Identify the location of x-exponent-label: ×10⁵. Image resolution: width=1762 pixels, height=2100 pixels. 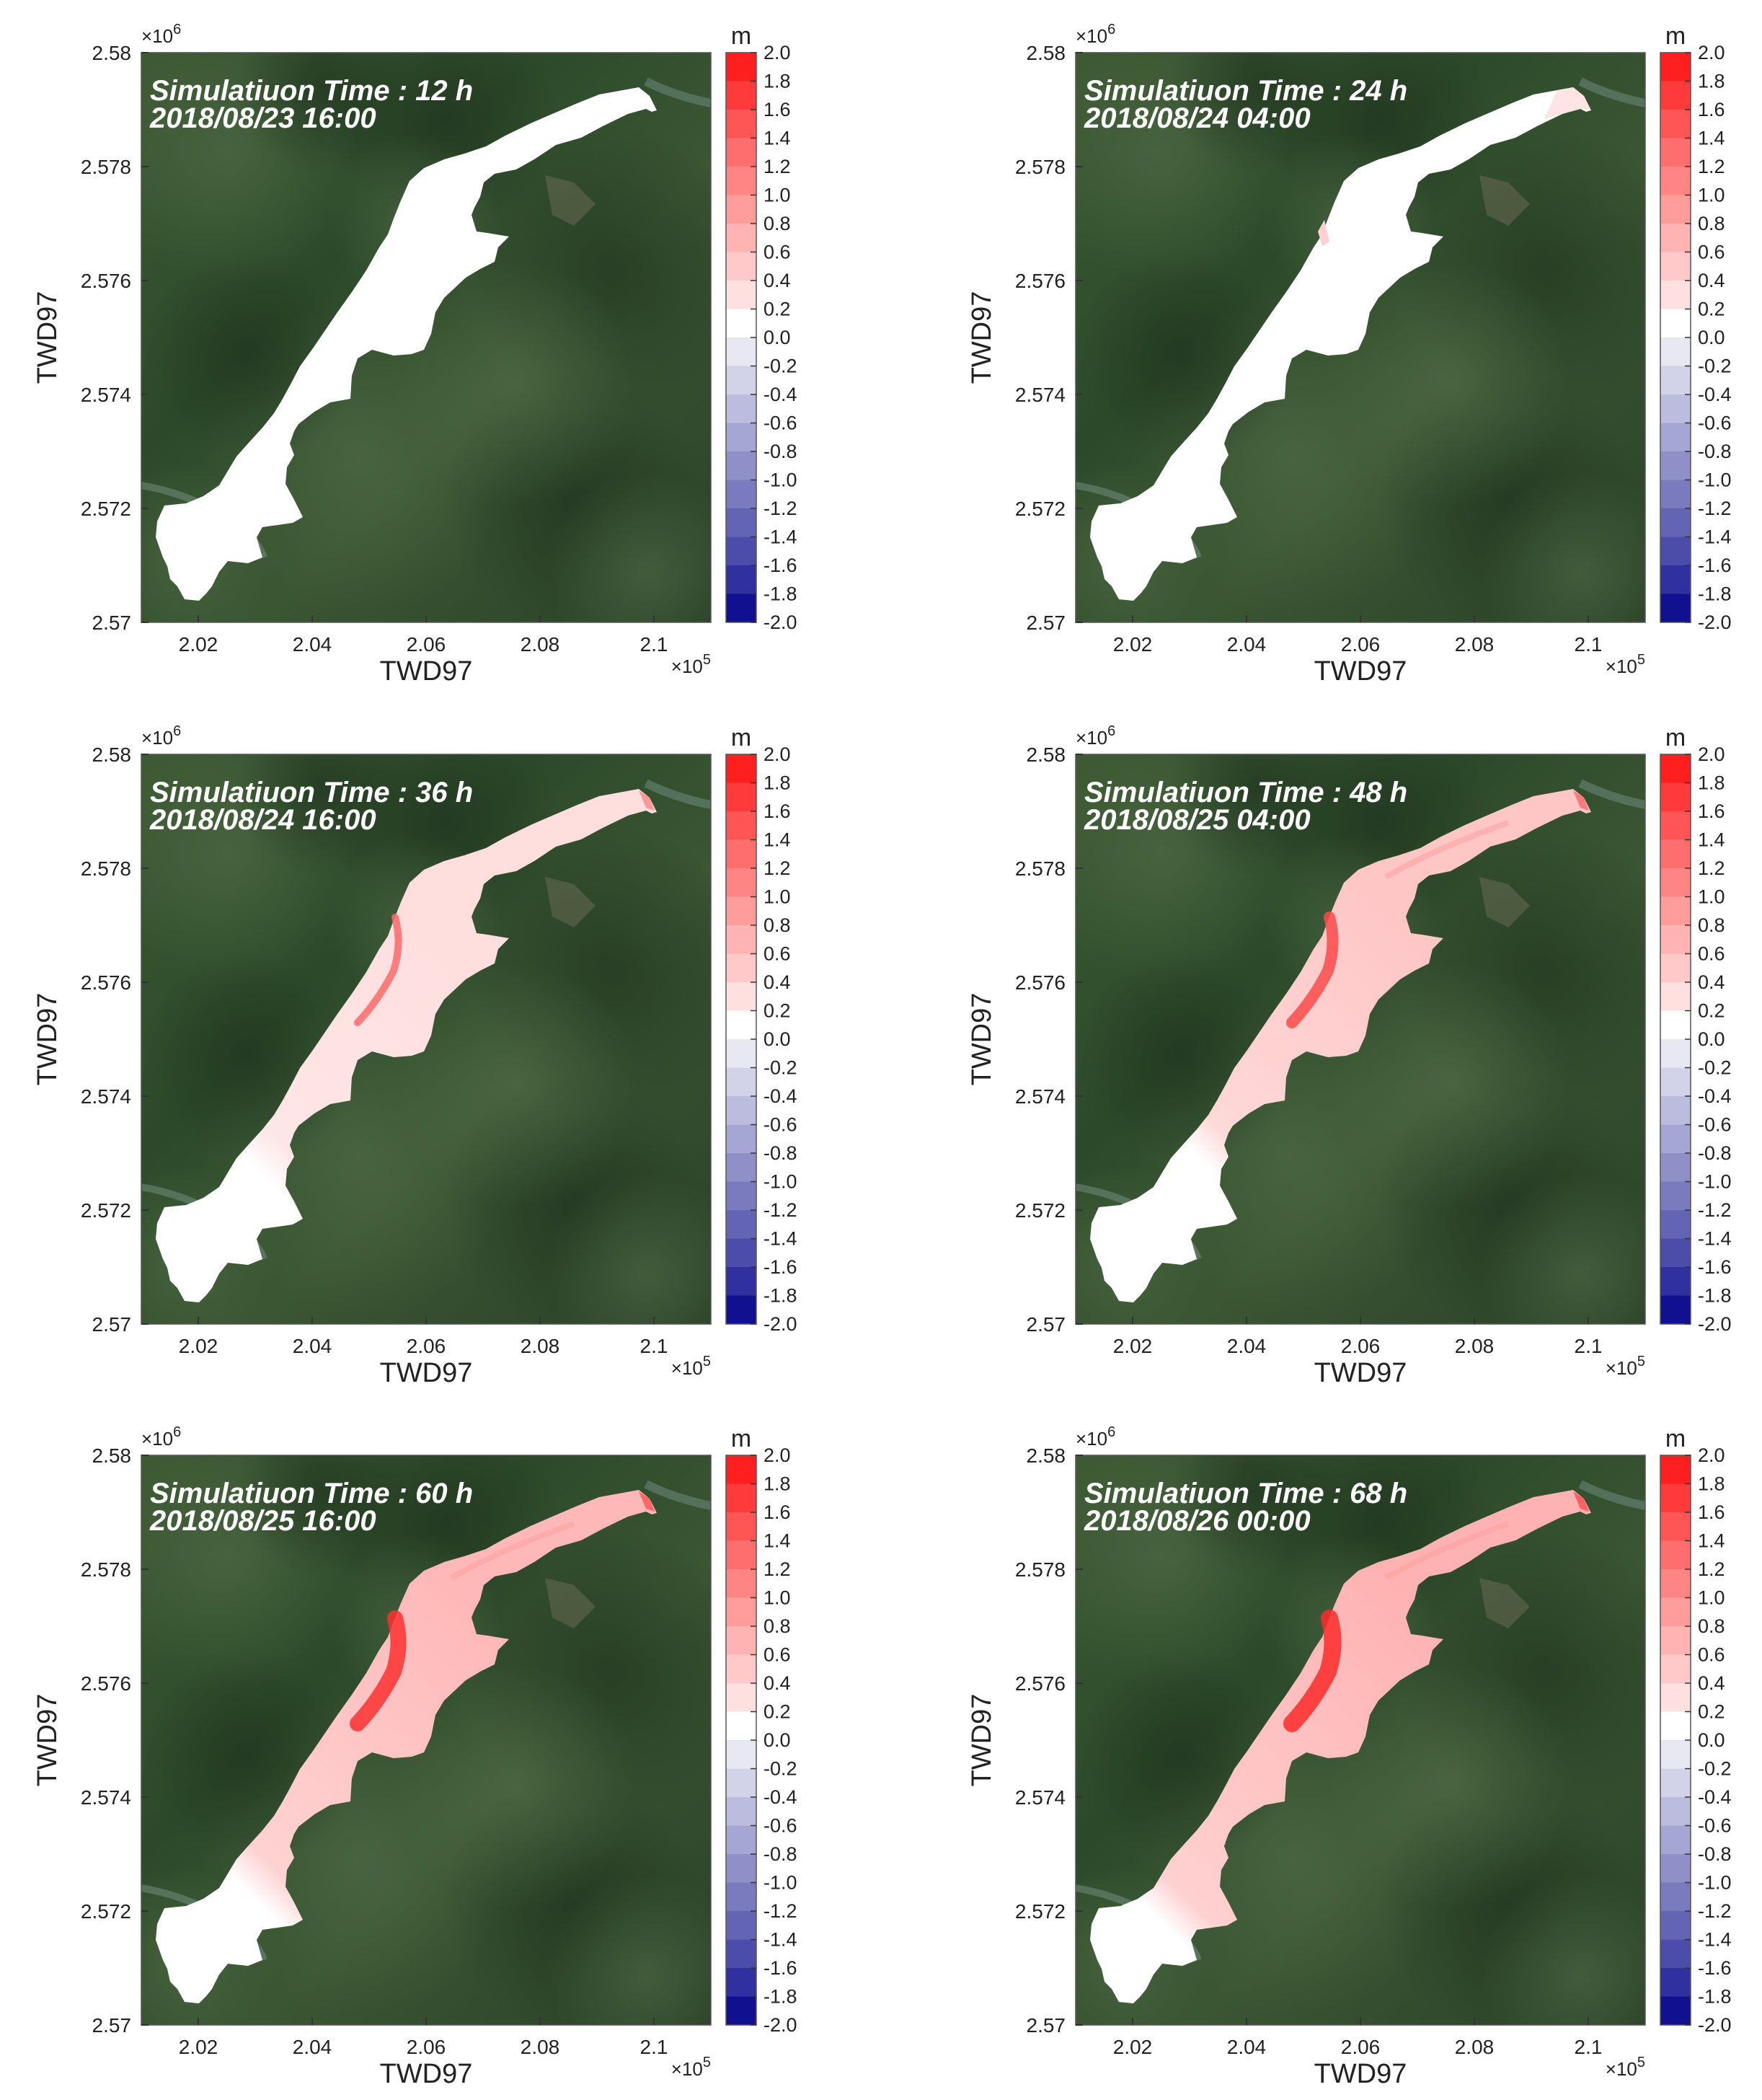
(1625, 2067).